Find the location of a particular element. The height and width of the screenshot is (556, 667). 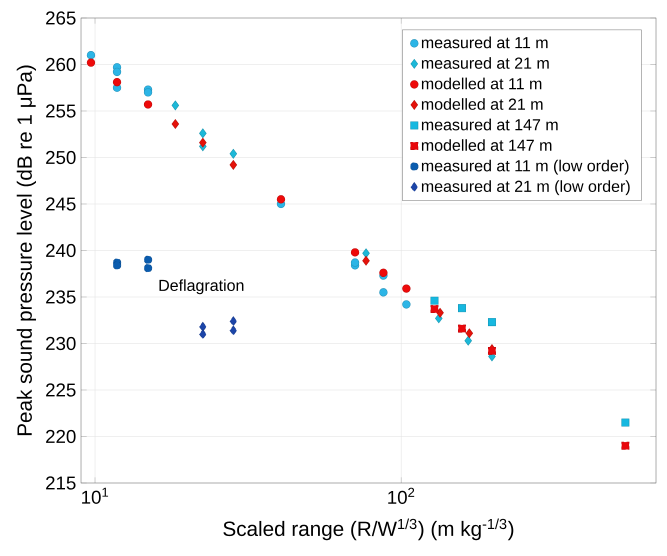

y-tick-label: 220 is located at coordinates (61, 437).